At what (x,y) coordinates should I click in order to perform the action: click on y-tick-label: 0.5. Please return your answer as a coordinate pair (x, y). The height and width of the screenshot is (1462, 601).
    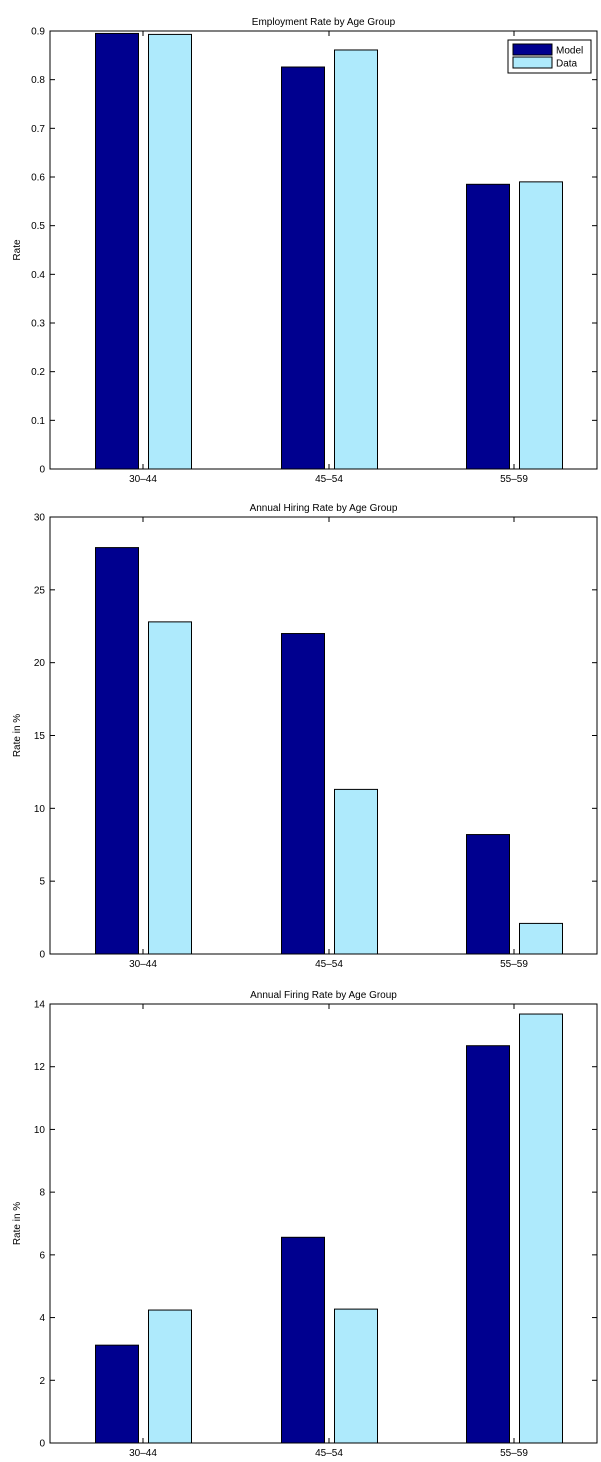
    Looking at the image, I should click on (38, 226).